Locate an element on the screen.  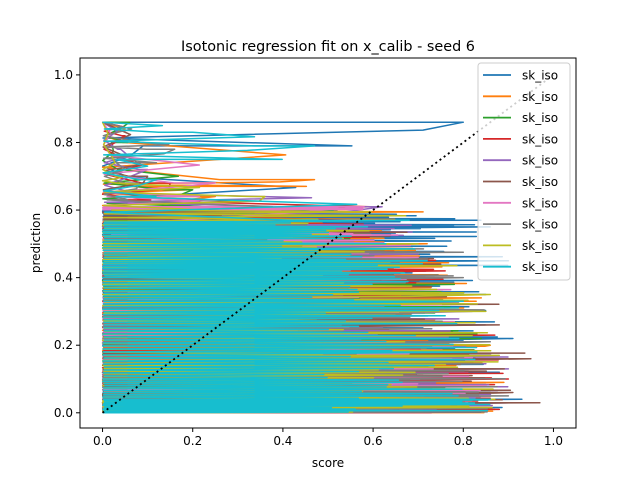
x-tick-label: 0.6 is located at coordinates (373, 441).